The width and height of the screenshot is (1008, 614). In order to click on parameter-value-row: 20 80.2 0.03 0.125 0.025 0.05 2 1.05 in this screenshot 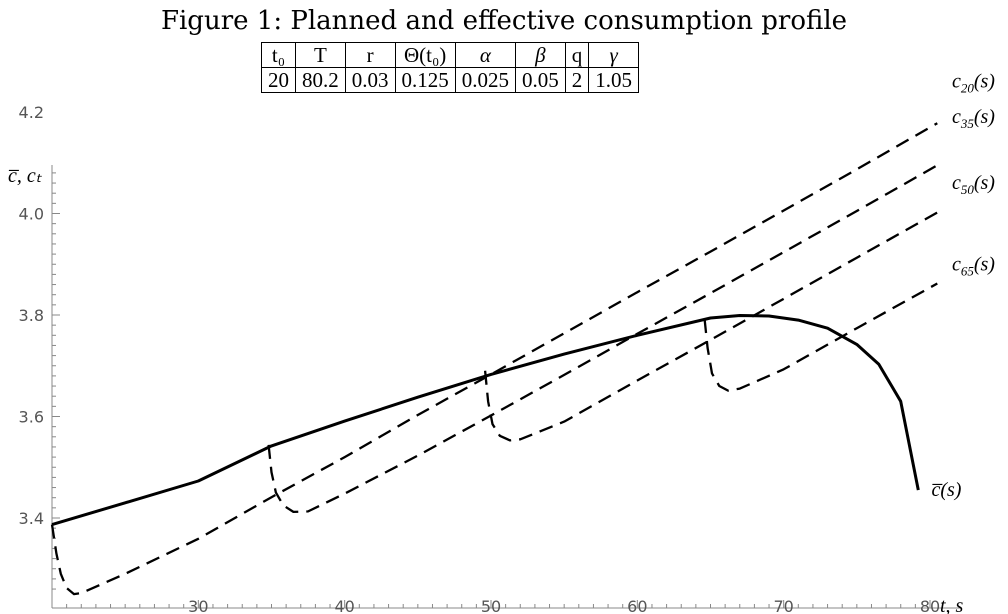, I will do `click(450, 80)`.